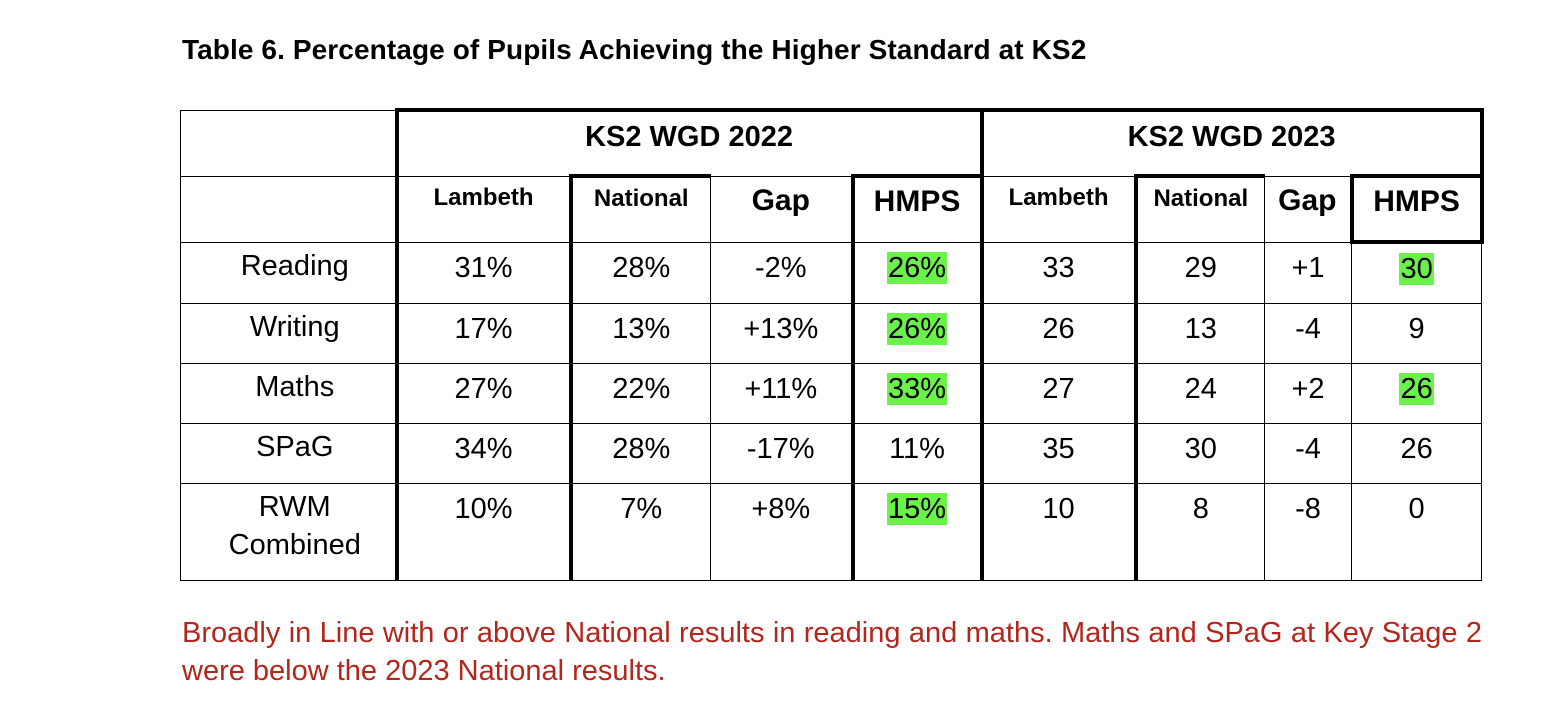 Image resolution: width=1566 pixels, height=710 pixels. I want to click on group-header-label: KS2 WGD 2023, so click(1231, 137).